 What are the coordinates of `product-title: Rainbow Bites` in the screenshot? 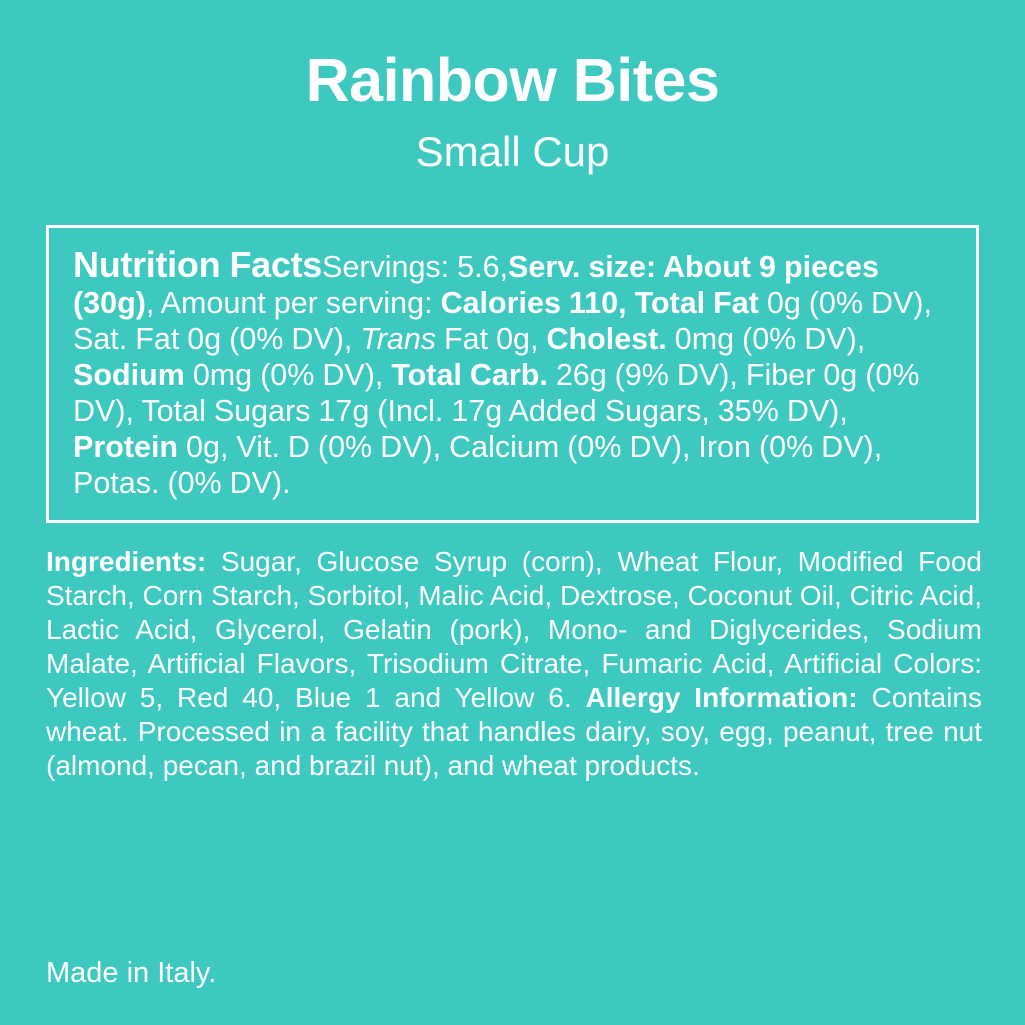 It's located at (512, 80).